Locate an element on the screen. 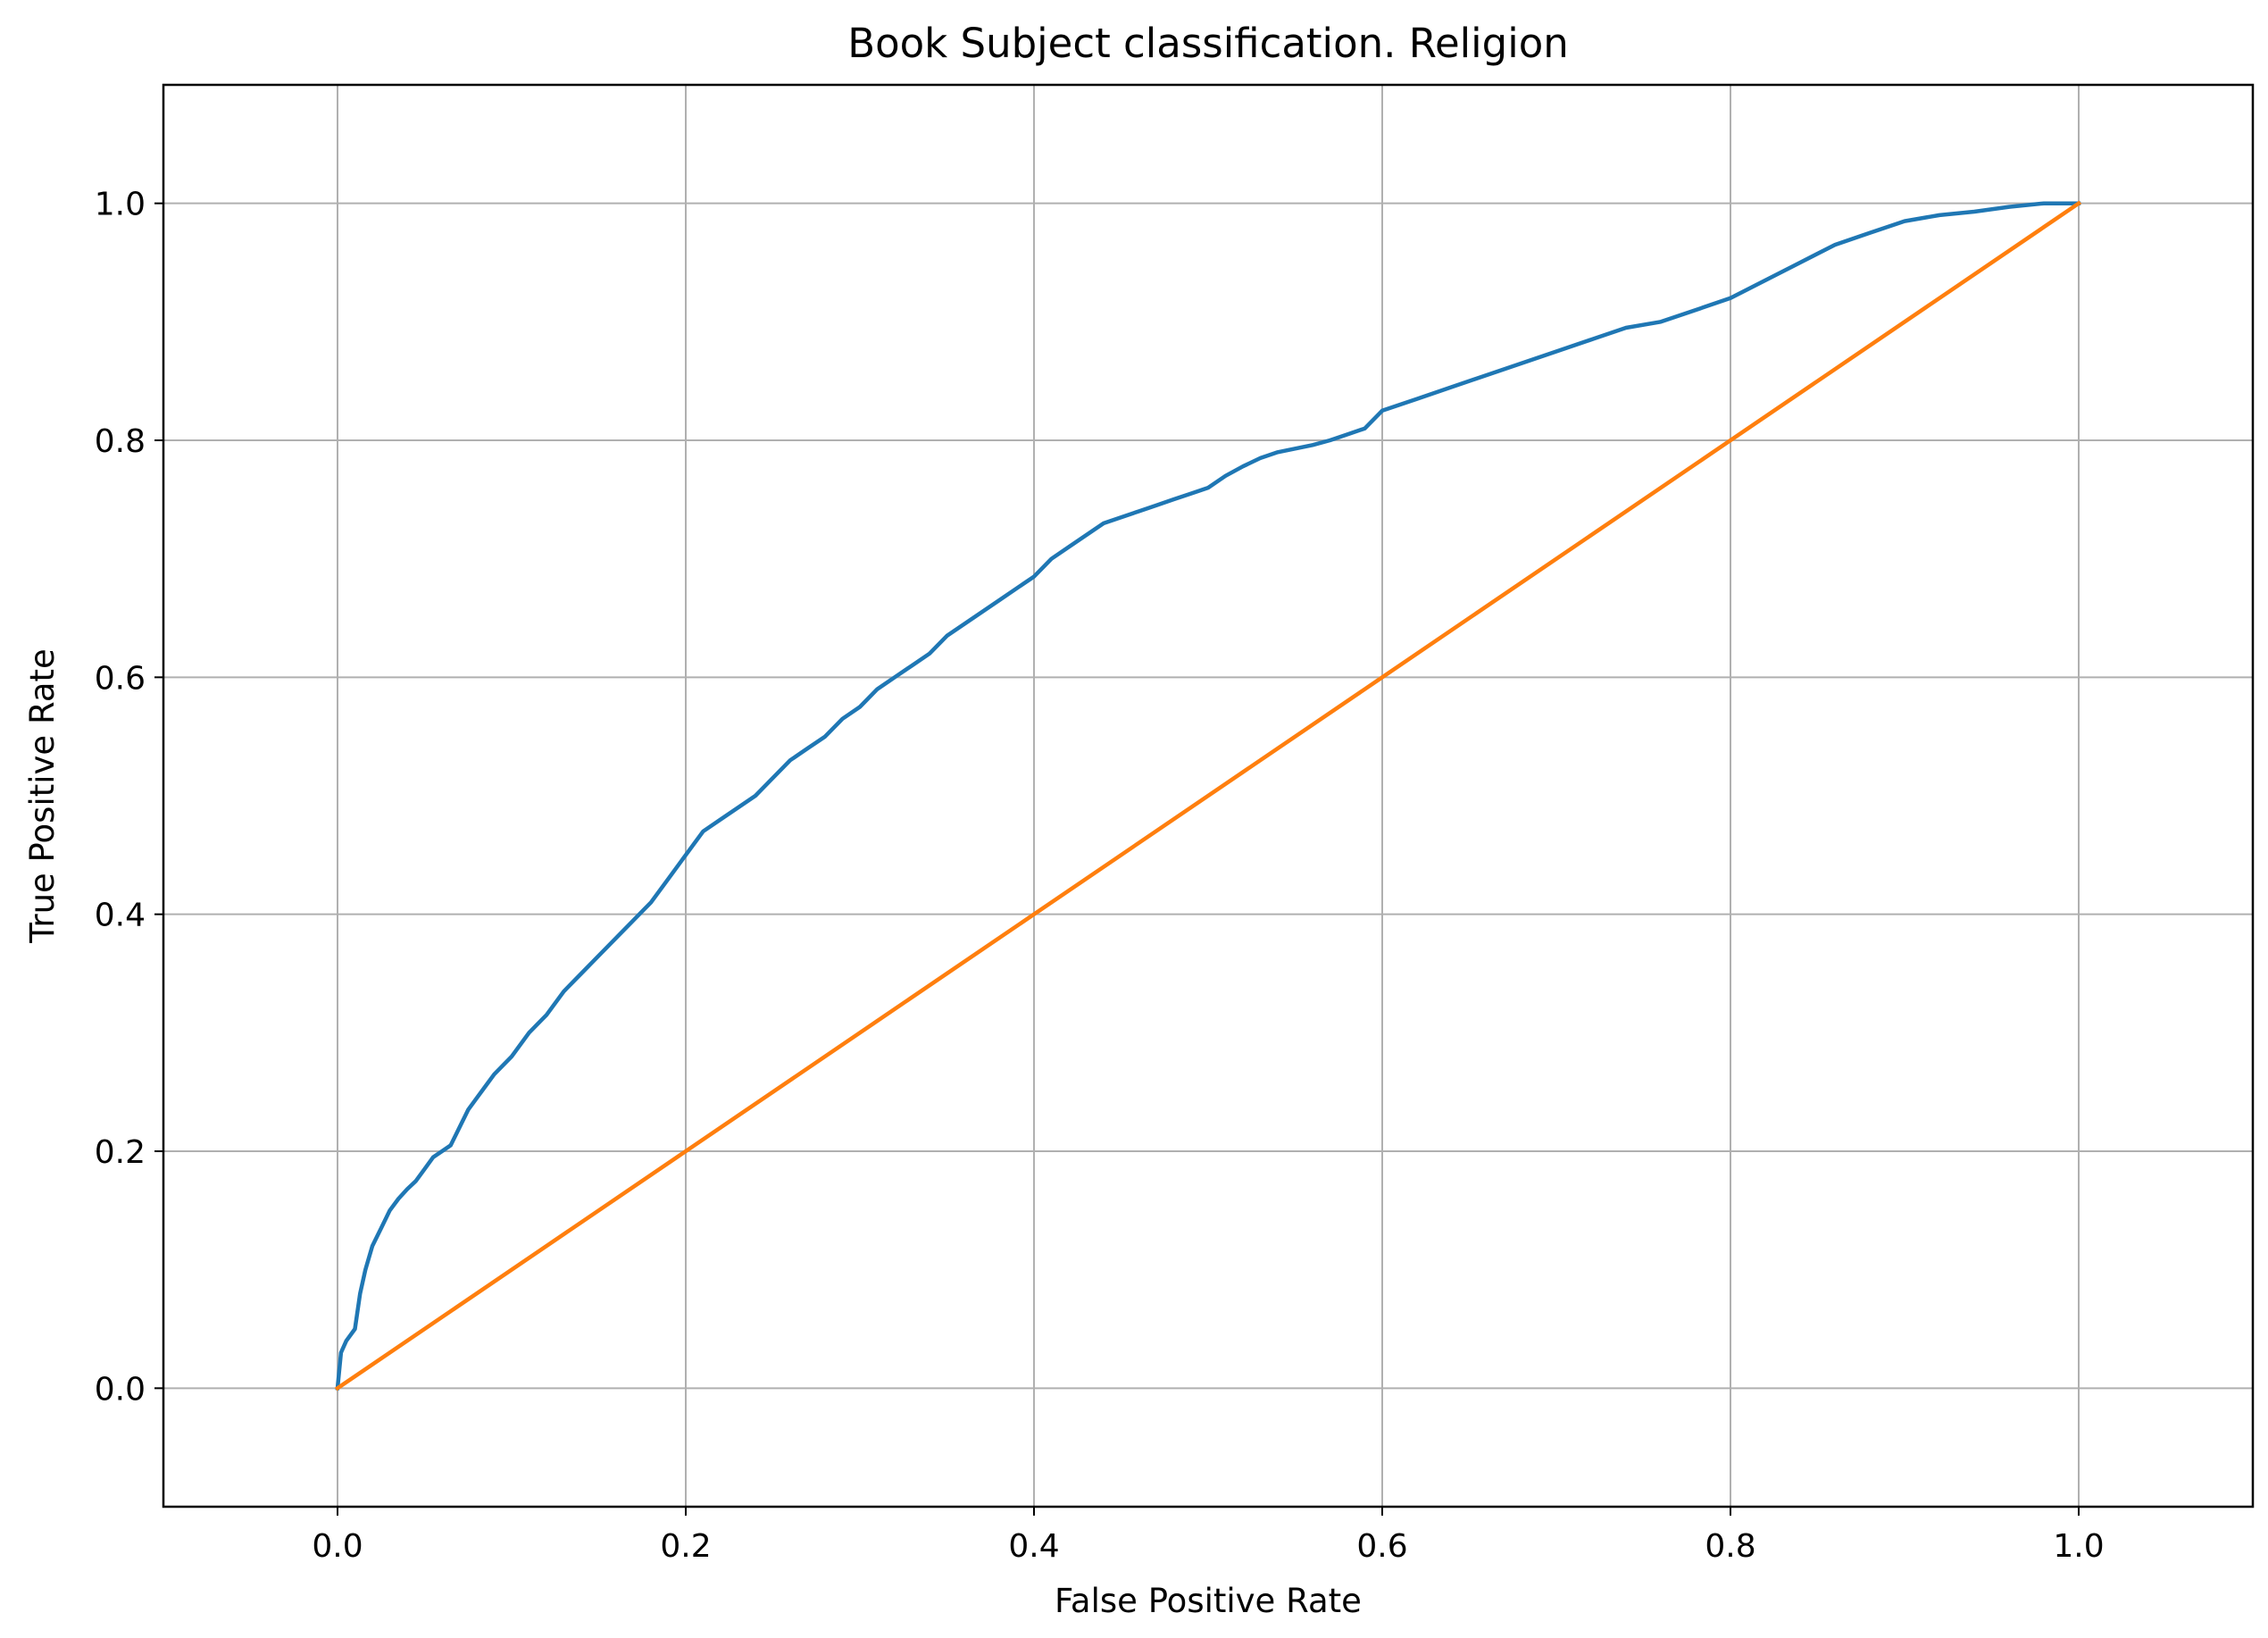 The image size is (2268, 1638). y-axis-label: True Positive Rate is located at coordinates (42, 796).